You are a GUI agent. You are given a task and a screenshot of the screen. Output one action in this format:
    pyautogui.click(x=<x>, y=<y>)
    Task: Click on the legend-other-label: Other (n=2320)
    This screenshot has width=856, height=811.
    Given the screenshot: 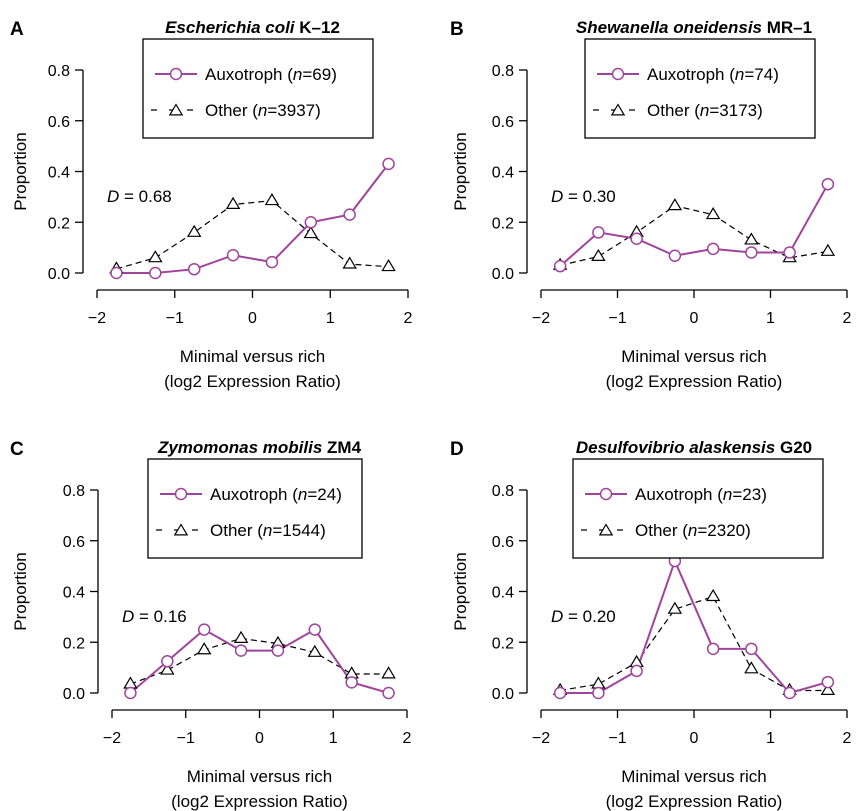 What is the action you would take?
    pyautogui.click(x=693, y=530)
    